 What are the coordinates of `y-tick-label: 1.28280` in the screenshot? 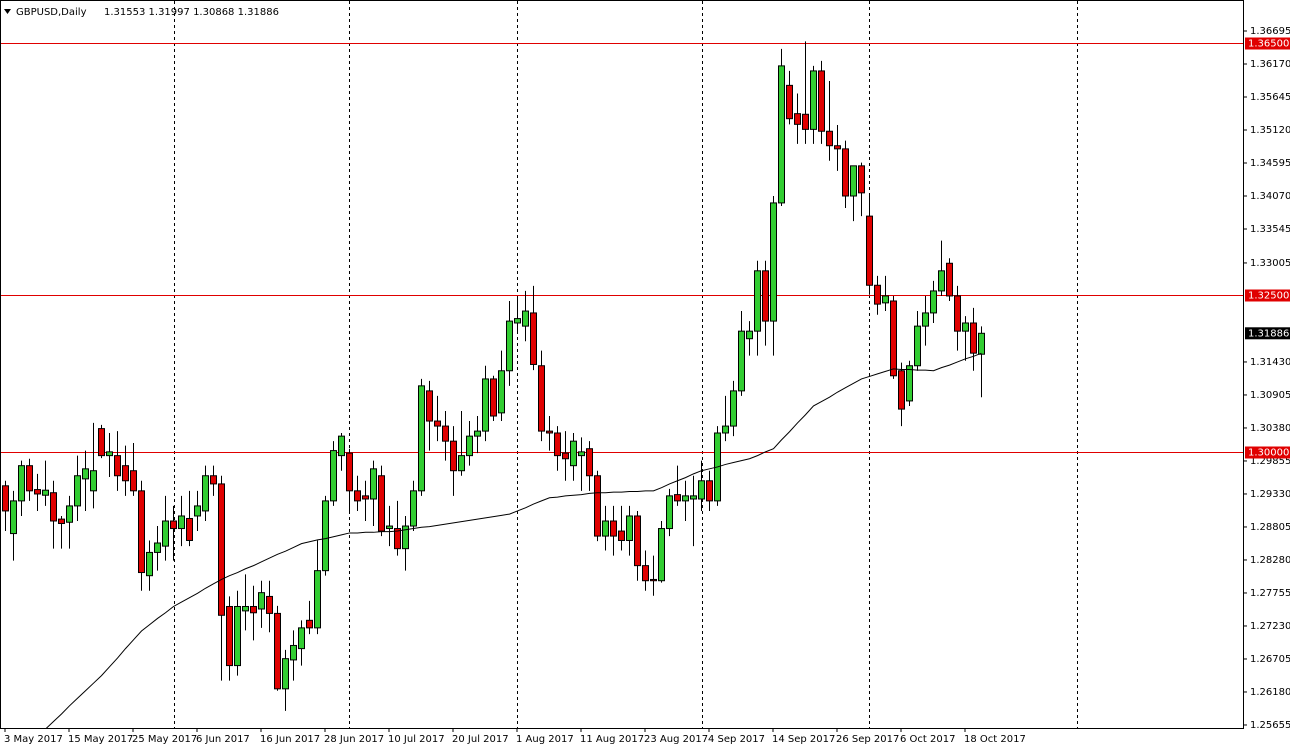 It's located at (1270, 560).